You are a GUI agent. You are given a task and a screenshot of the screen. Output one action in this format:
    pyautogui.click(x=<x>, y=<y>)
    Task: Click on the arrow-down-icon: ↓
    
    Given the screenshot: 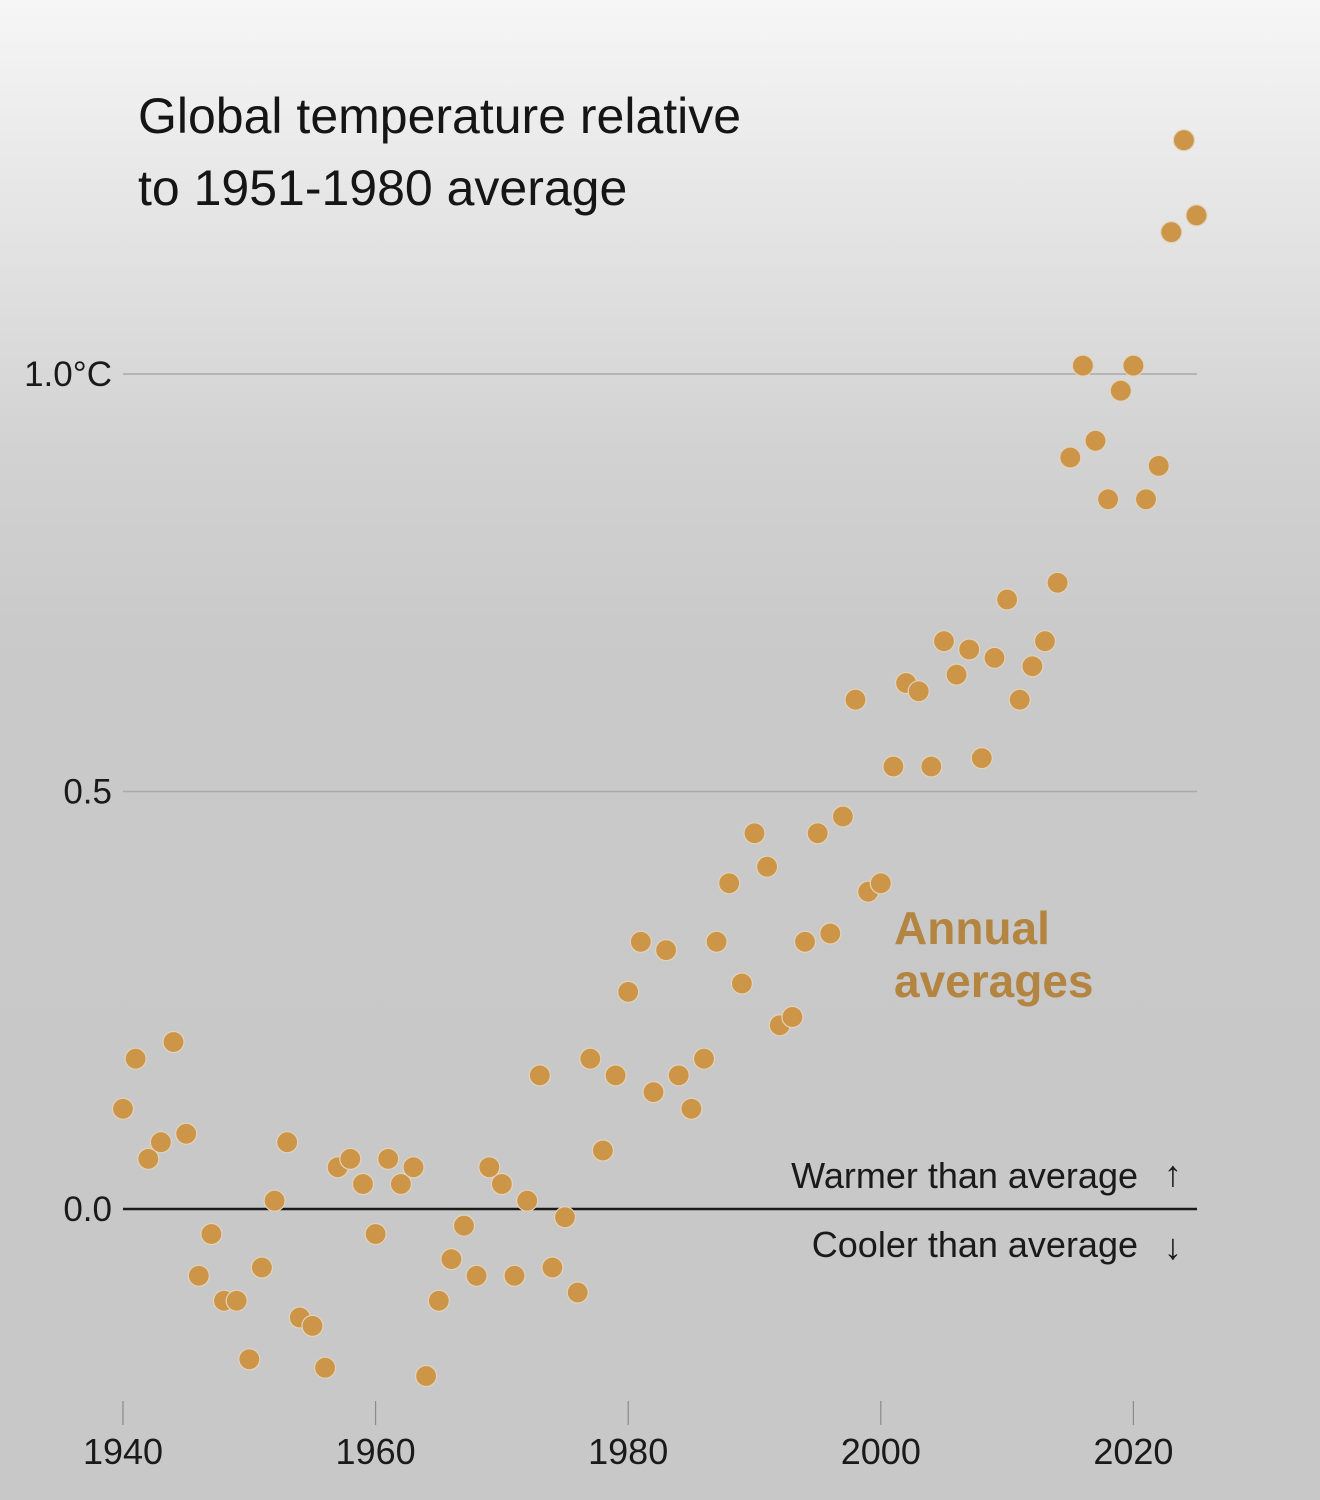 What is the action you would take?
    pyautogui.click(x=1173, y=1246)
    